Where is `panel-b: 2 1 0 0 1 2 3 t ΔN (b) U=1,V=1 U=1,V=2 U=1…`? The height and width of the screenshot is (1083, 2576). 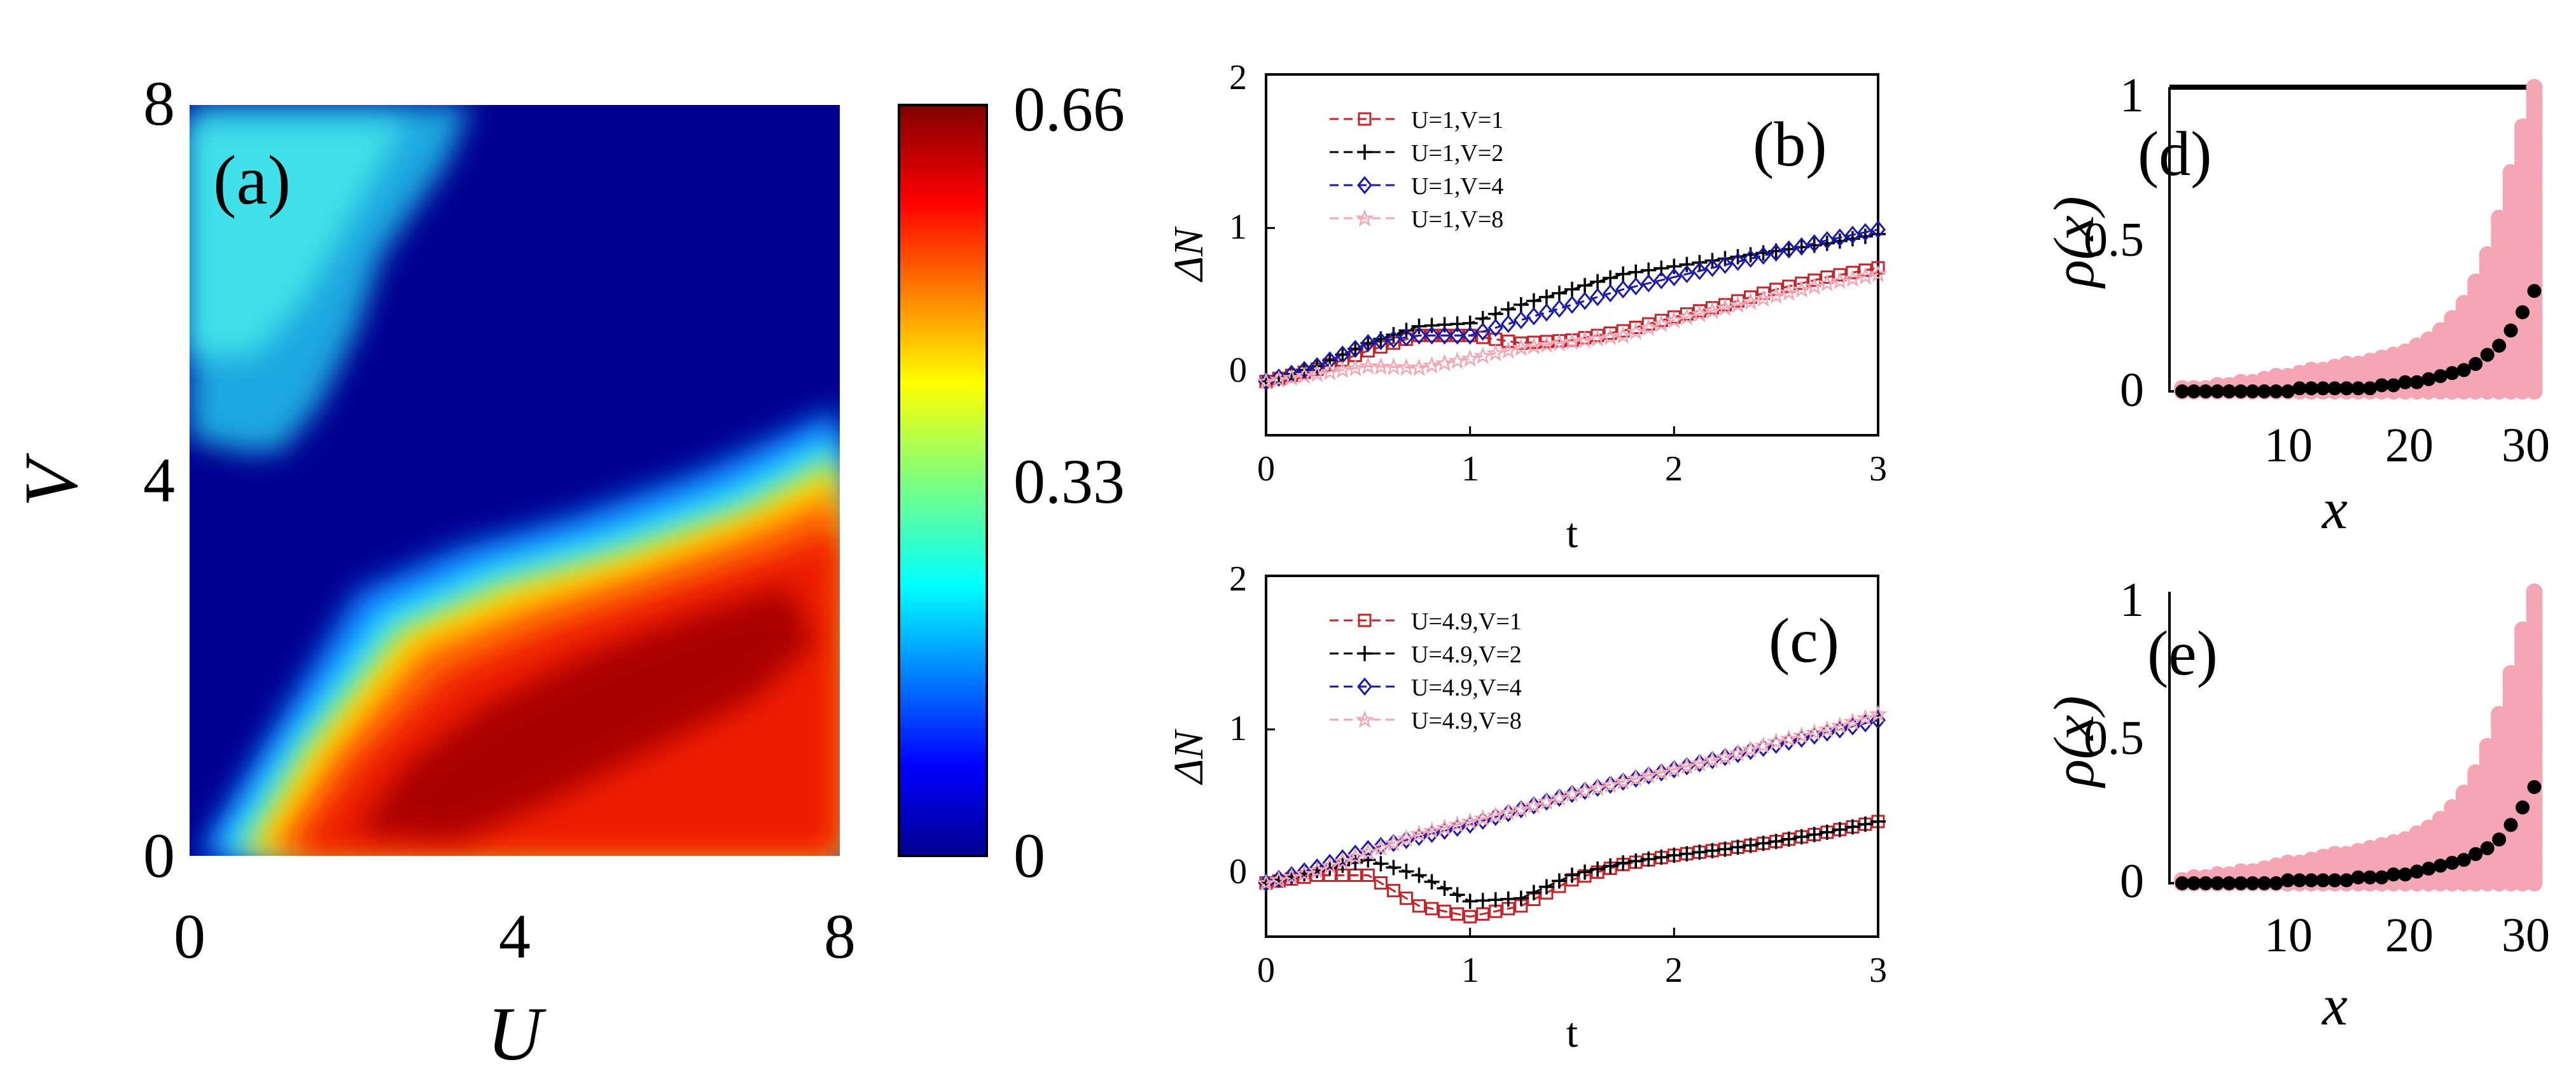
panel-b: 2 1 0 0 1 2 3 t ΔN (b) U=1,V=1 U=1,V=2 U=1… is located at coordinates (1527, 307).